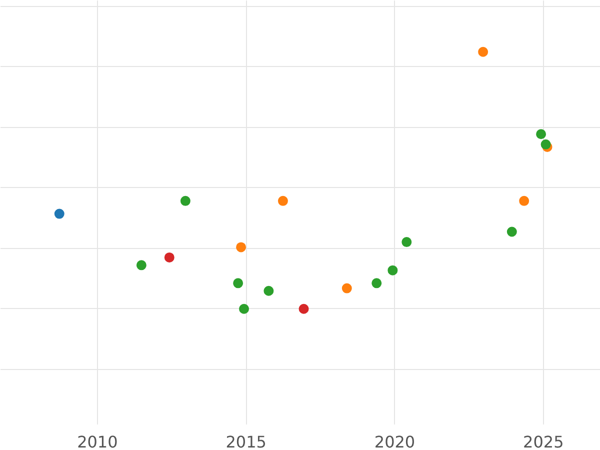 The image size is (600, 450). Describe the element at coordinates (246, 441) in the screenshot. I see `x-tick-label: 2015` at that location.